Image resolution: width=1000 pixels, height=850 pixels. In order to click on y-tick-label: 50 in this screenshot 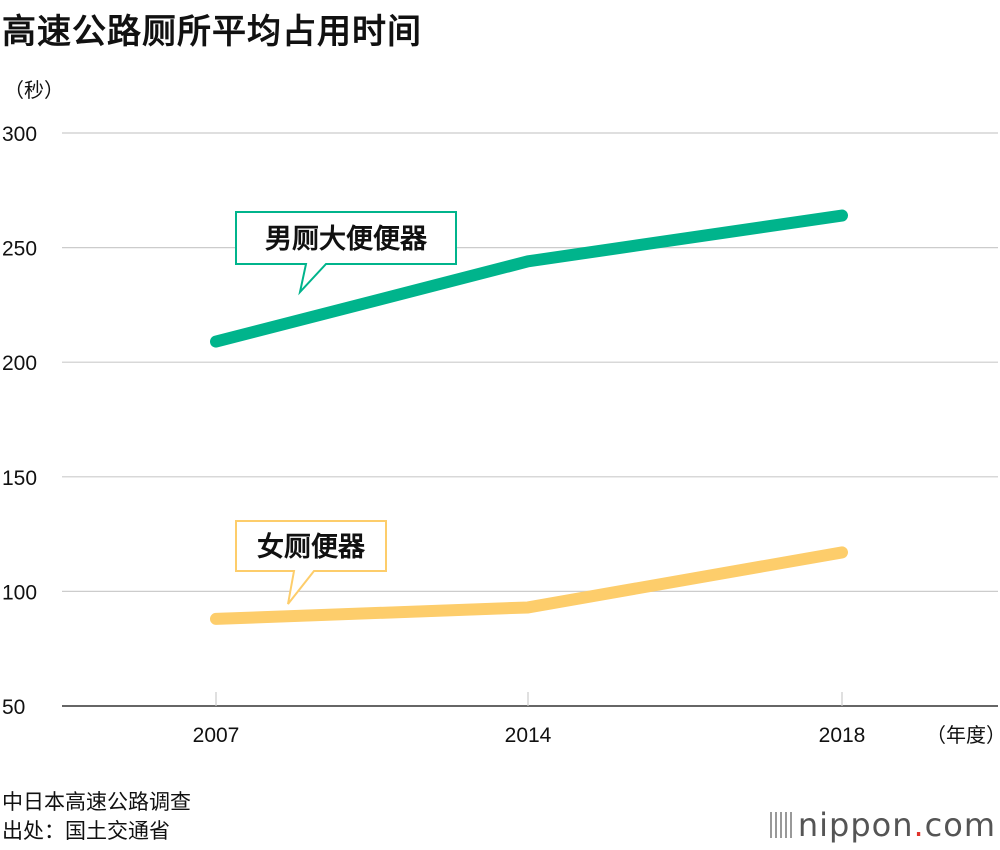, I will do `click(13, 707)`.